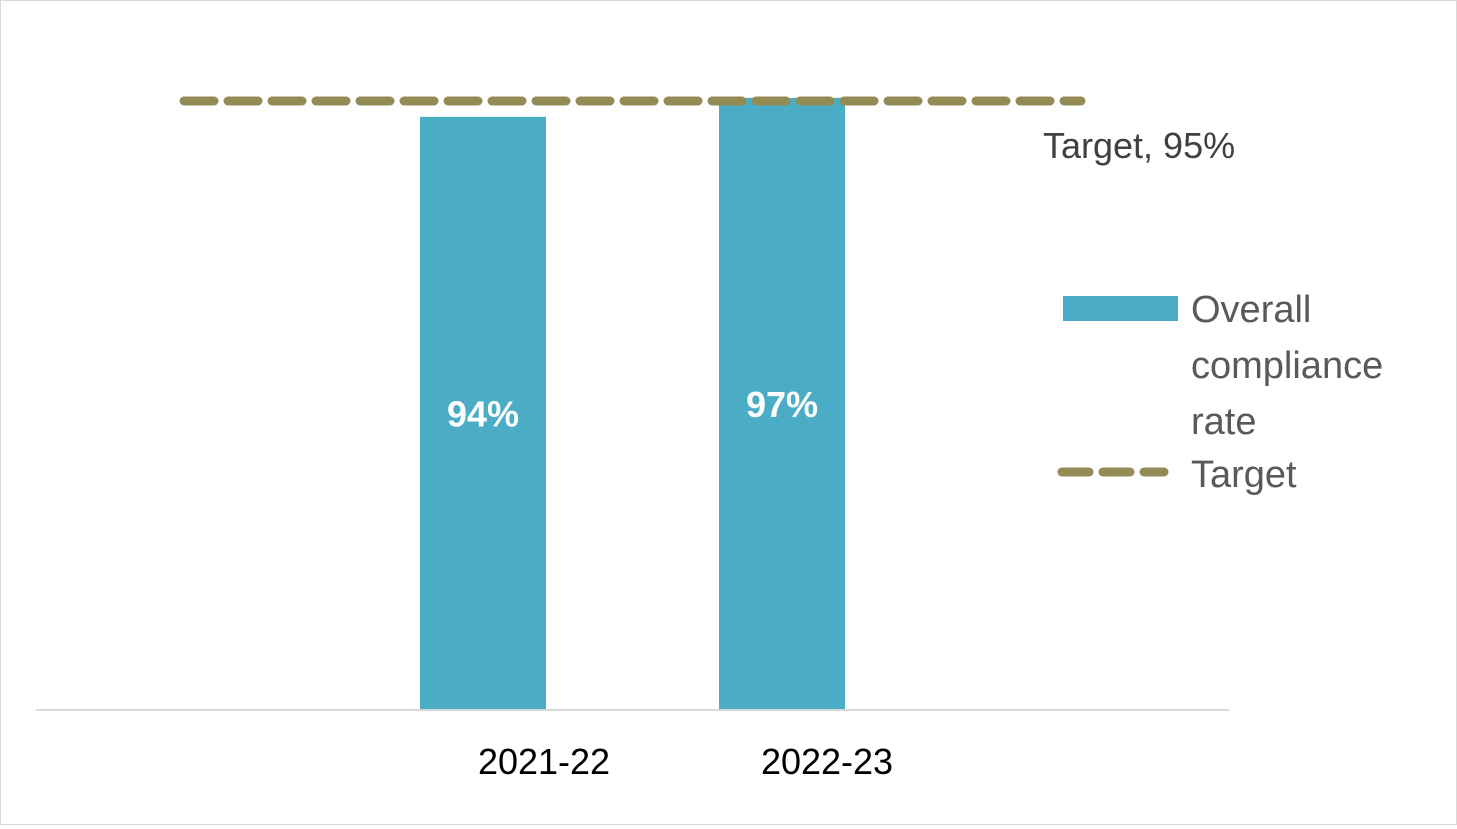 The image size is (1457, 829). I want to click on legend: Overall compliance rate Target, so click(1225, 392).